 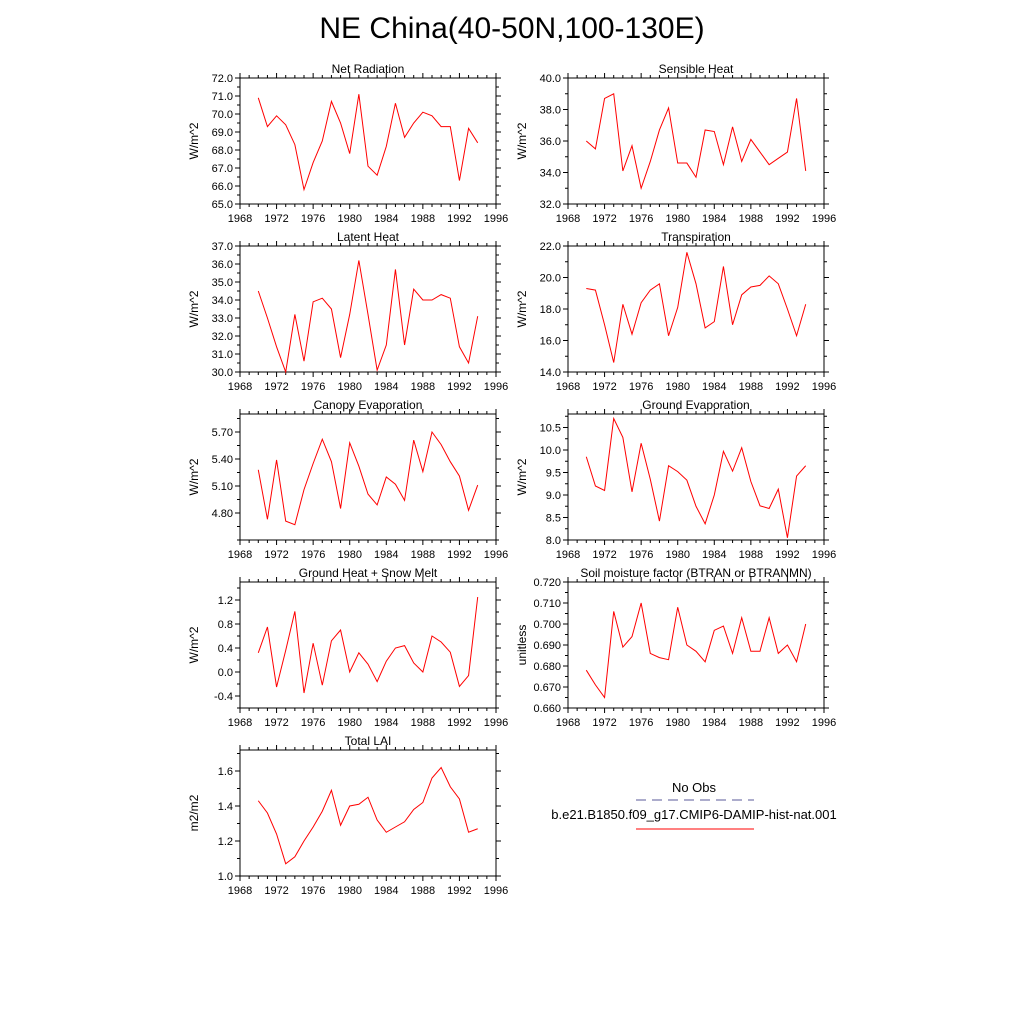 I want to click on y-tick-label: 35.0, so click(x=222, y=283).